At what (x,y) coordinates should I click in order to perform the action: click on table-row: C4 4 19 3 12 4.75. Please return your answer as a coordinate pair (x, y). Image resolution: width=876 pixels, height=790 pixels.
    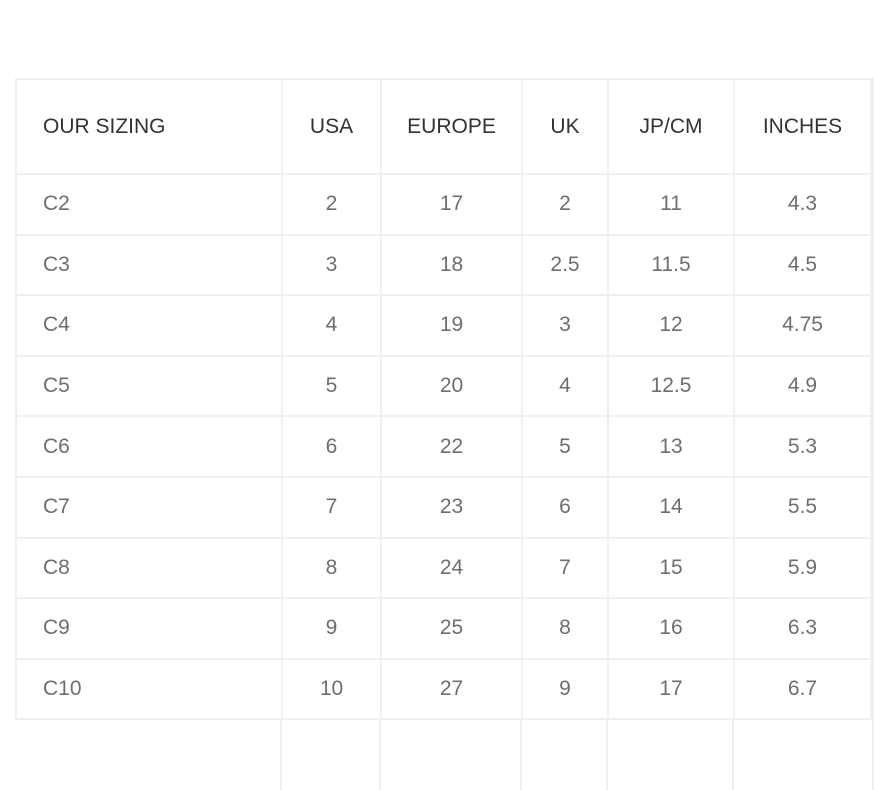
    Looking at the image, I should click on (443, 325).